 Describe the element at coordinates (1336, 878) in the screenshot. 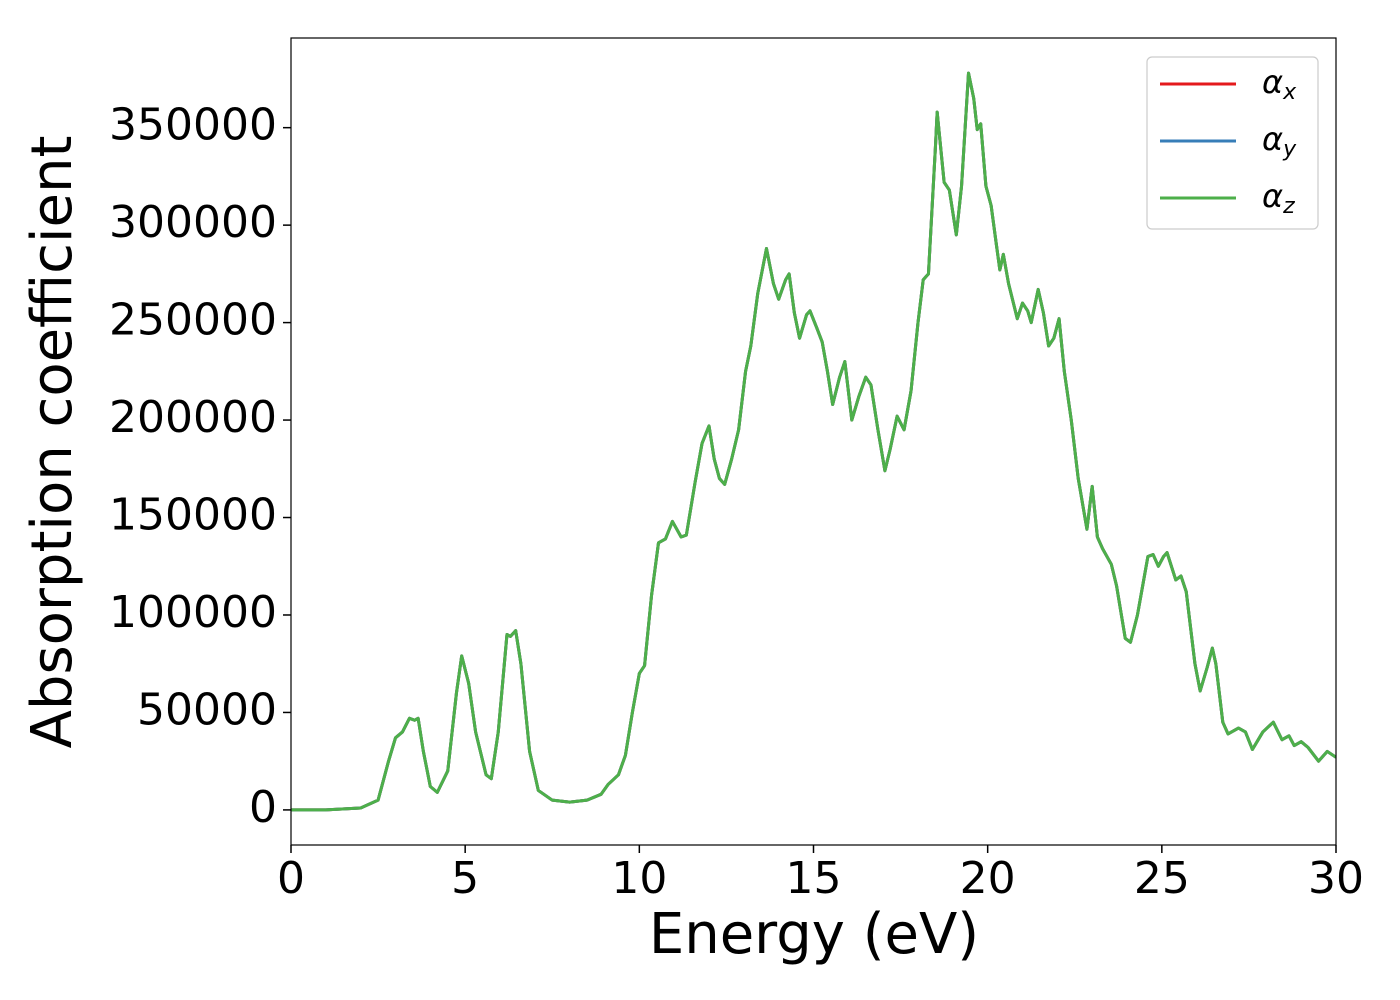

I see `x-tick-label: 30` at that location.